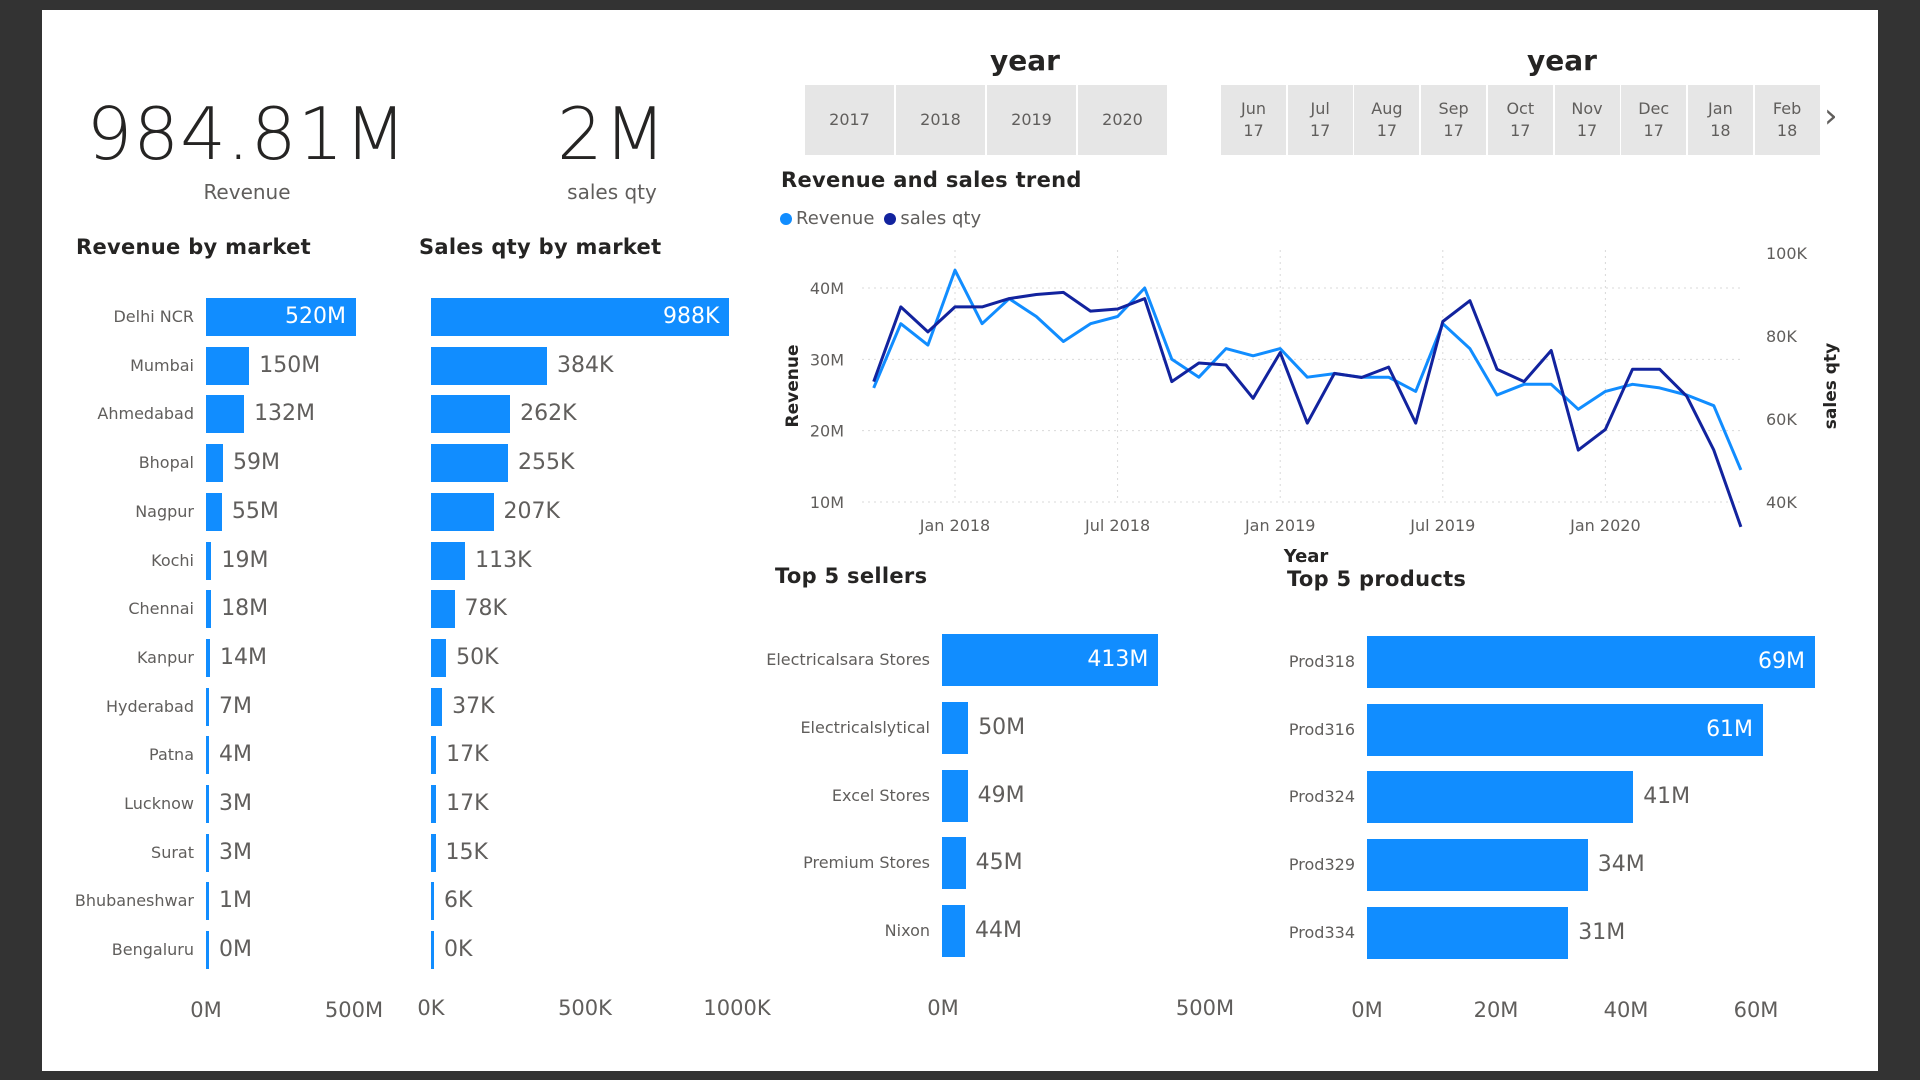 The height and width of the screenshot is (1080, 1920). What do you see at coordinates (235, 852) in the screenshot?
I see `data-label: 3M` at bounding box center [235, 852].